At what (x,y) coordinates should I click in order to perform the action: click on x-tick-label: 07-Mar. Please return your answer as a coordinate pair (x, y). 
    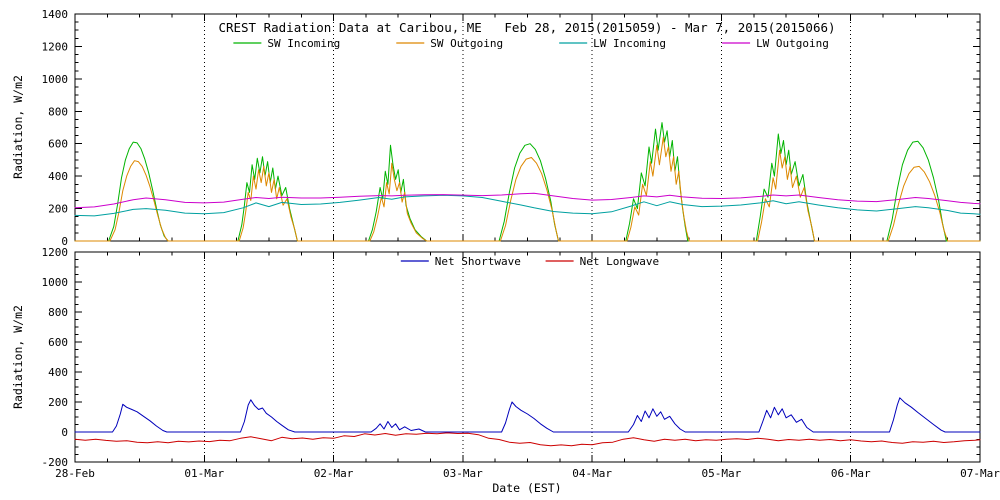
    Looking at the image, I should click on (980, 473).